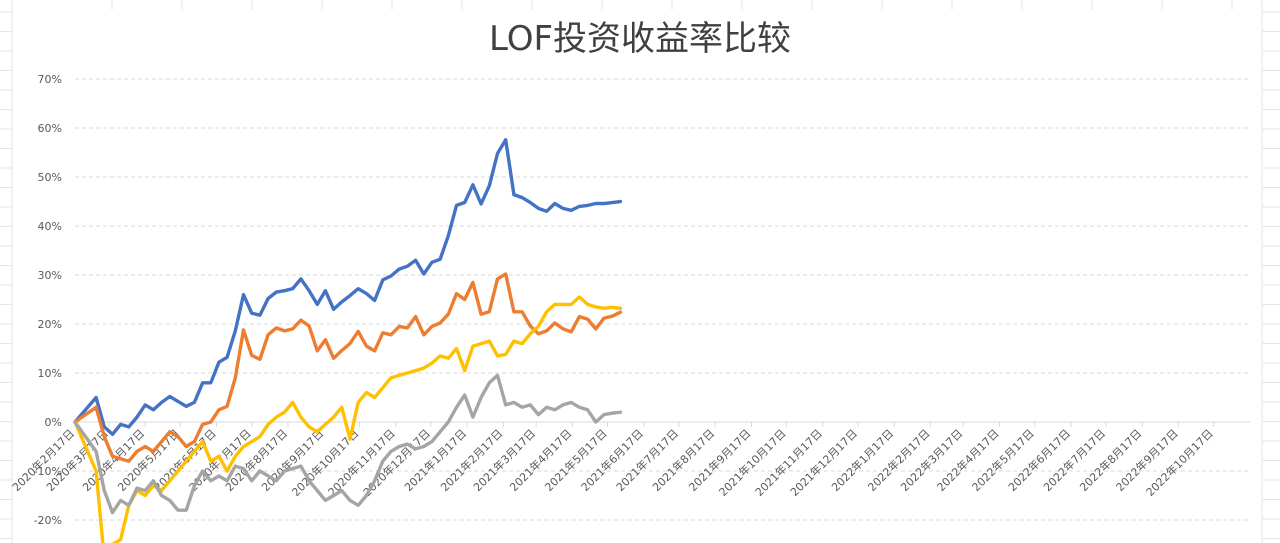 The width and height of the screenshot is (1280, 543). Describe the element at coordinates (862, 460) in the screenshot. I see `x-tick-label: 2022年1月17日` at that location.